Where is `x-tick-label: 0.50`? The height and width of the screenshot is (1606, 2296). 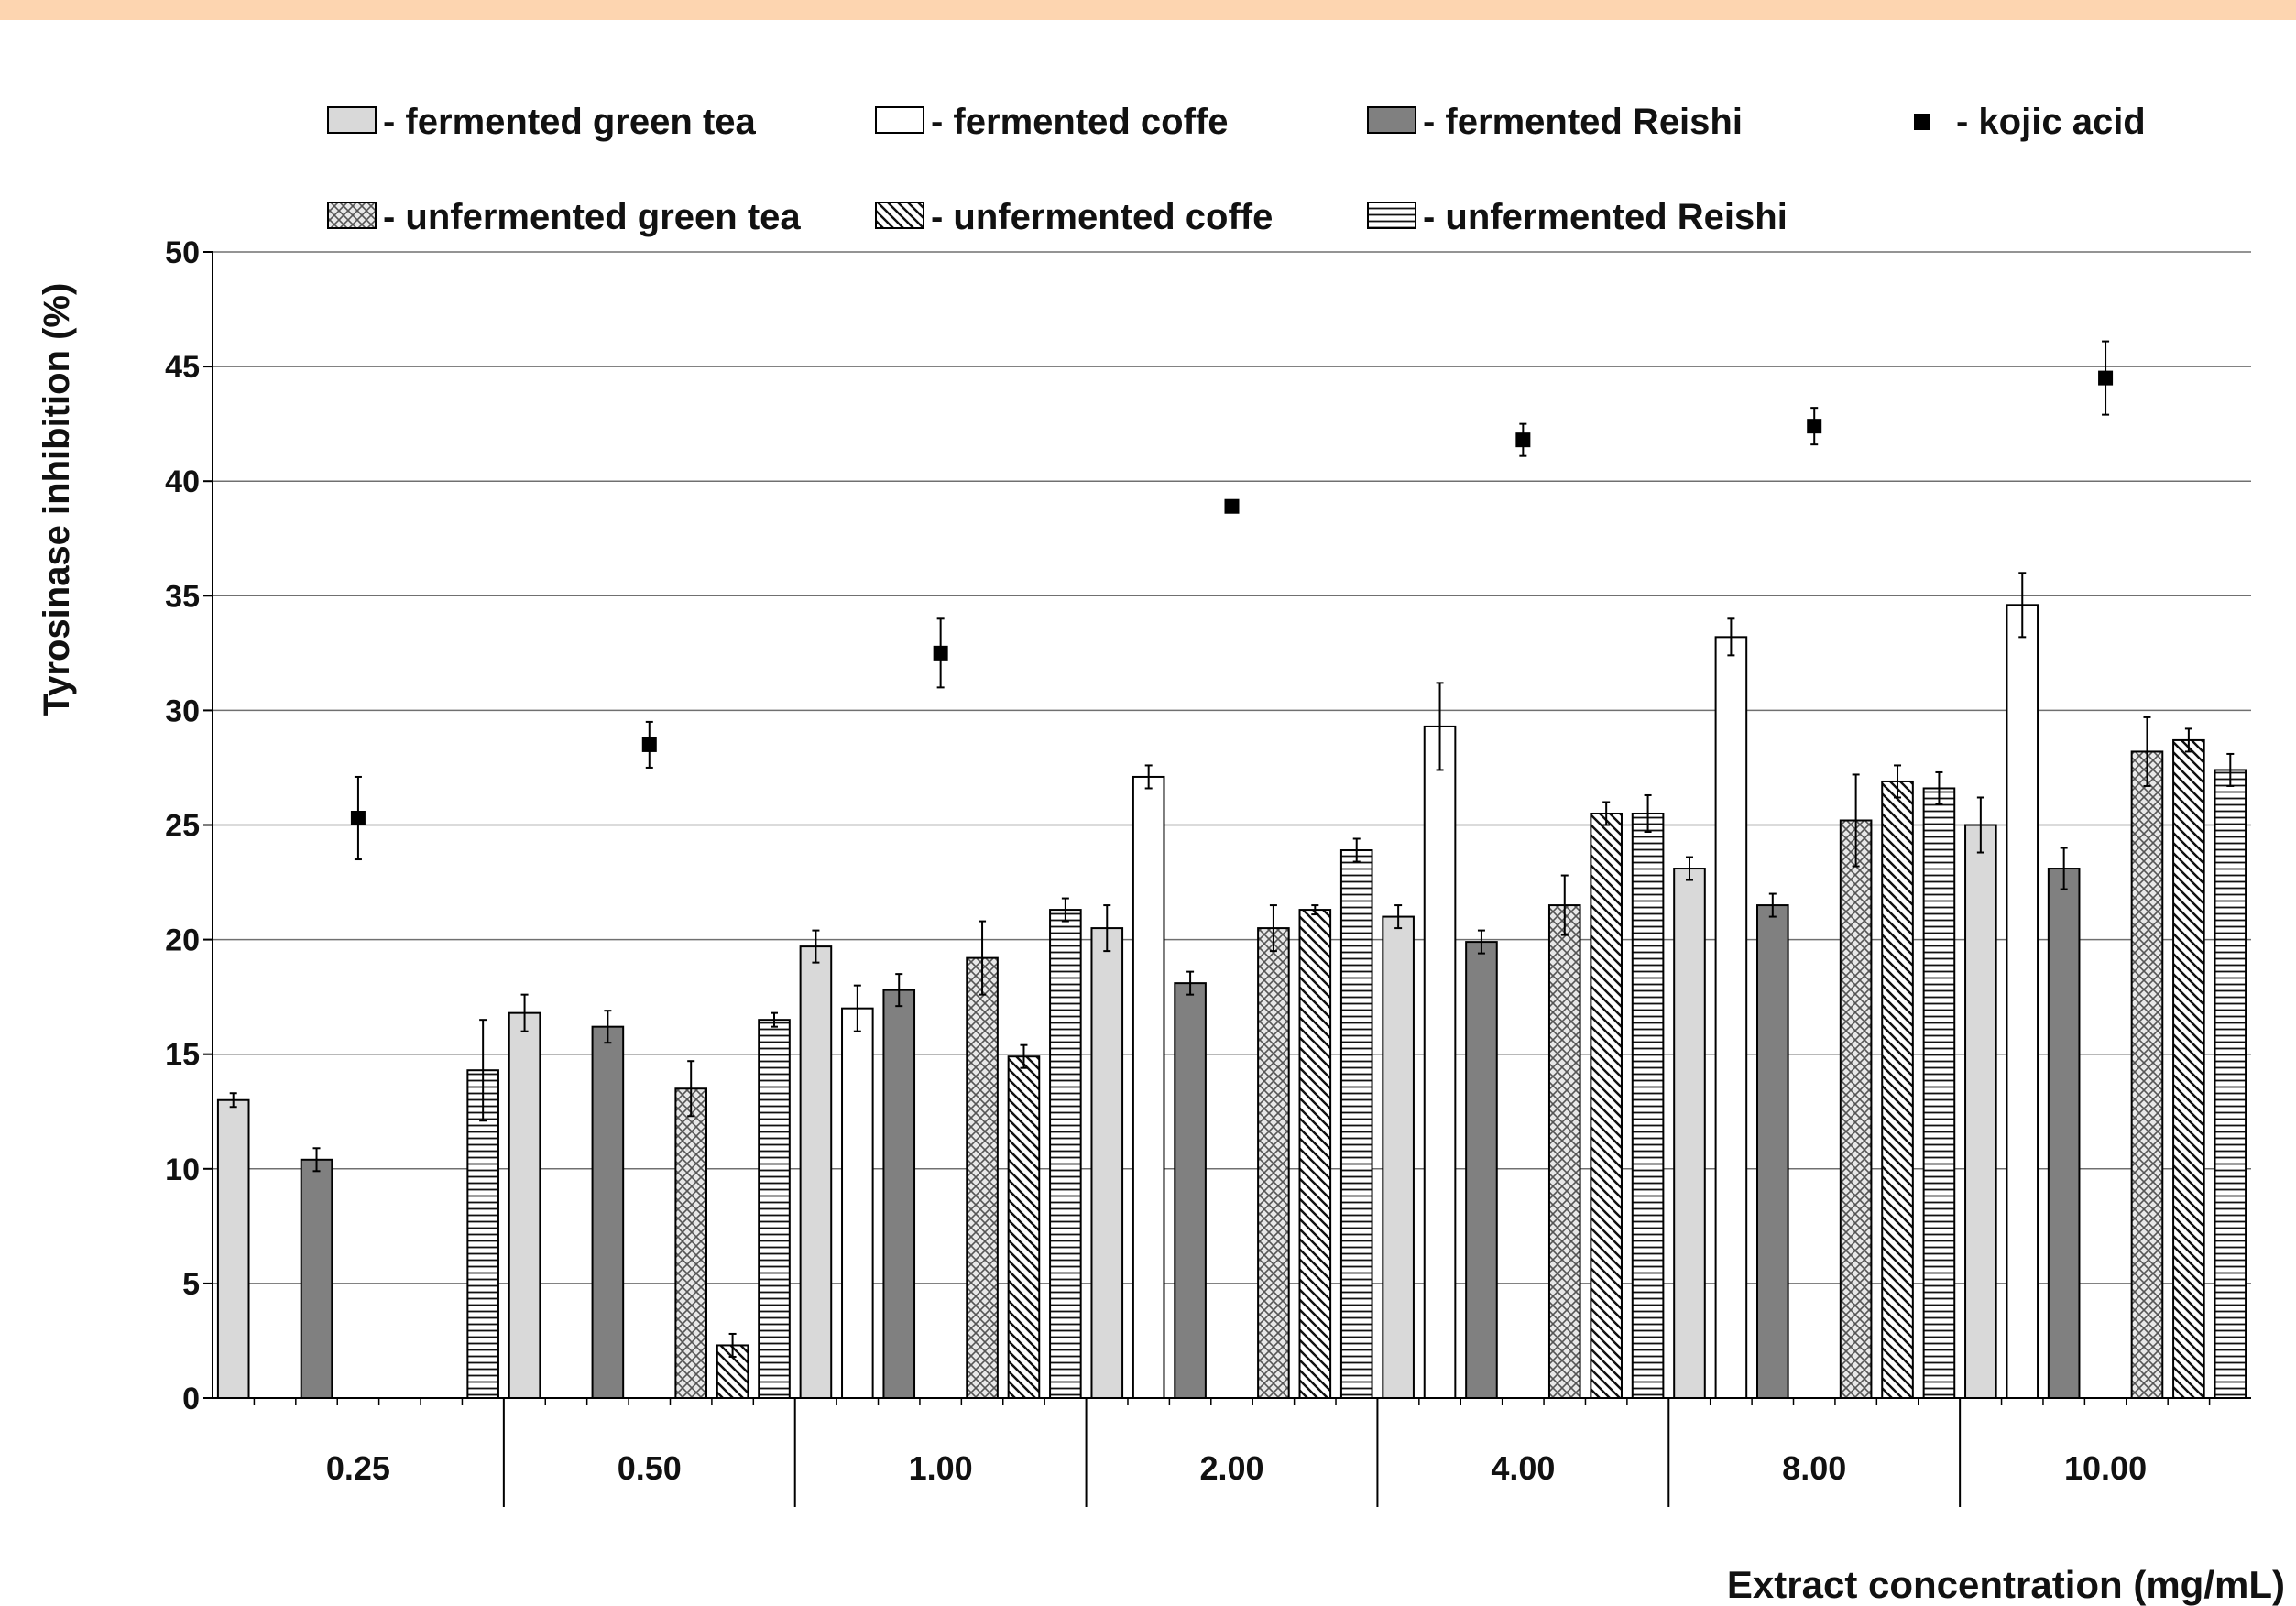
x-tick-label: 0.50 is located at coordinates (650, 1468).